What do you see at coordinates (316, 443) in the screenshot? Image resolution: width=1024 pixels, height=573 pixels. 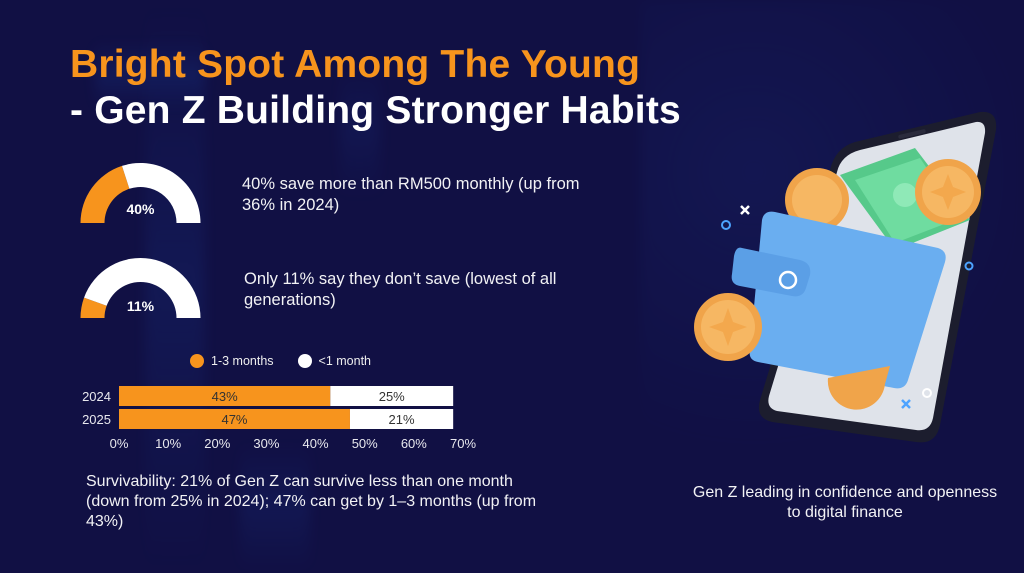 I see `x-tick-label: 40%` at bounding box center [316, 443].